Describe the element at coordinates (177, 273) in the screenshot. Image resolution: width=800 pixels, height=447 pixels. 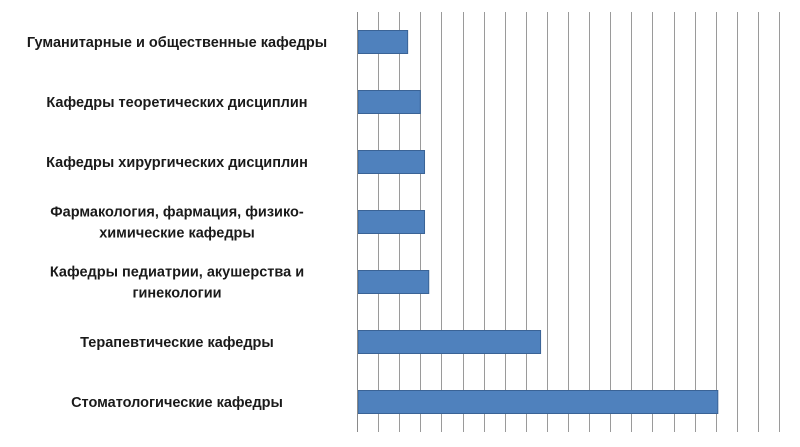
I see `category-label-line: Кафедры педиатрии, акушерства и` at that location.